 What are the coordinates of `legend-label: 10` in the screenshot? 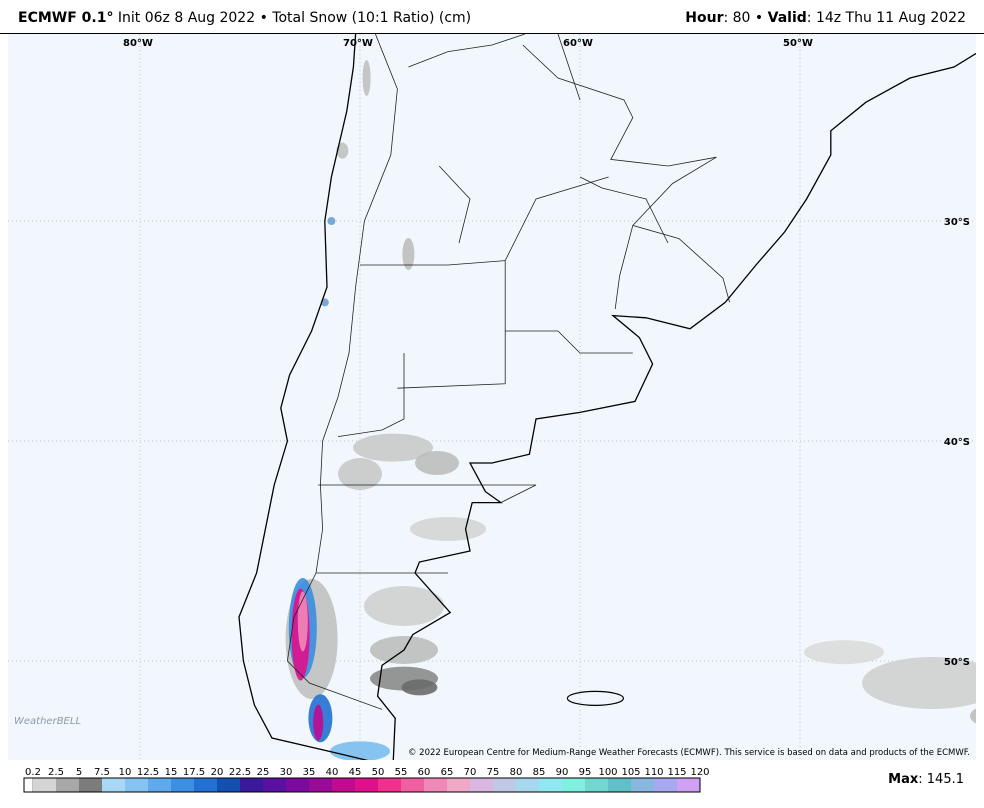 It's located at (125, 772).